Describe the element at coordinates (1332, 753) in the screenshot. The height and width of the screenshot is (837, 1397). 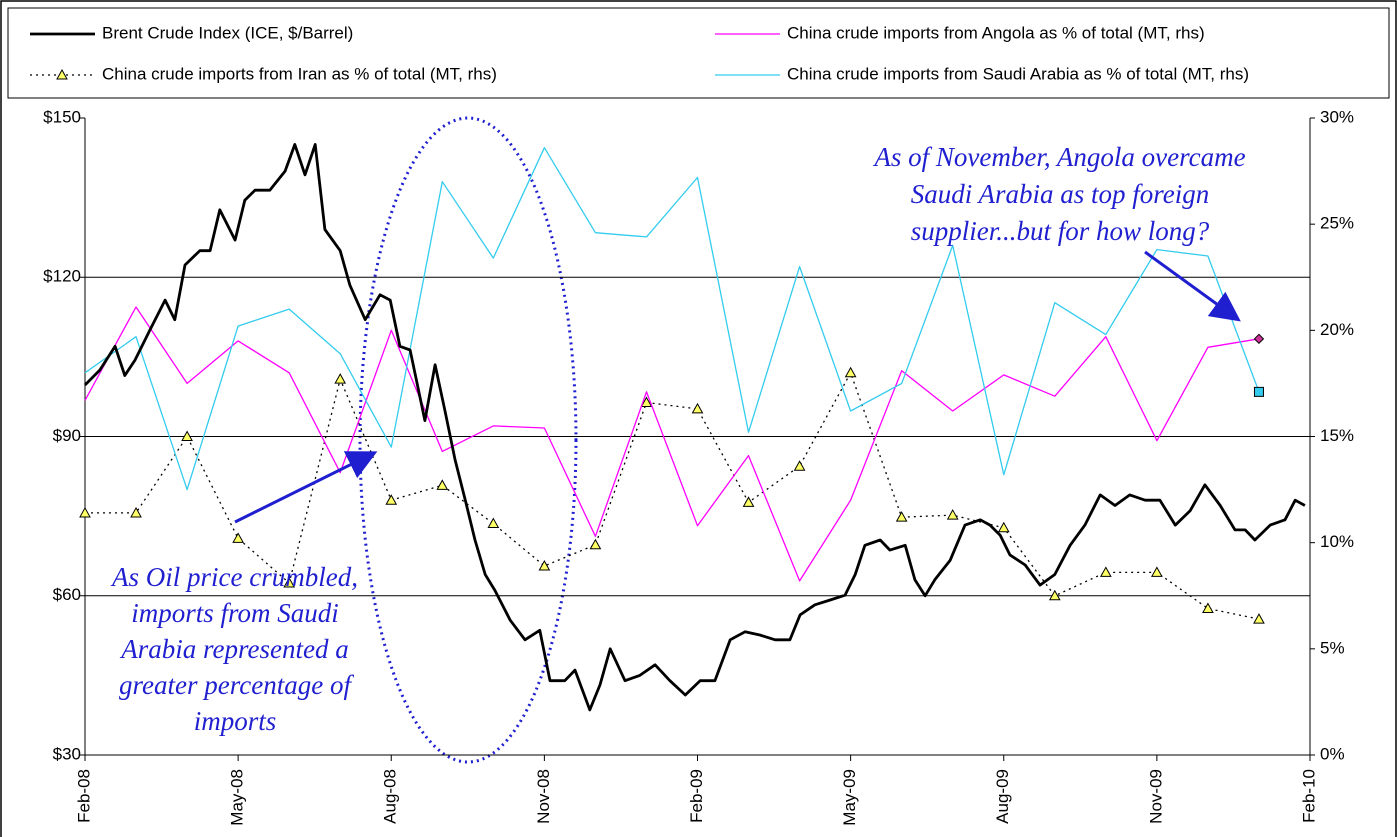
I see `y2-tick-label: 0%` at that location.